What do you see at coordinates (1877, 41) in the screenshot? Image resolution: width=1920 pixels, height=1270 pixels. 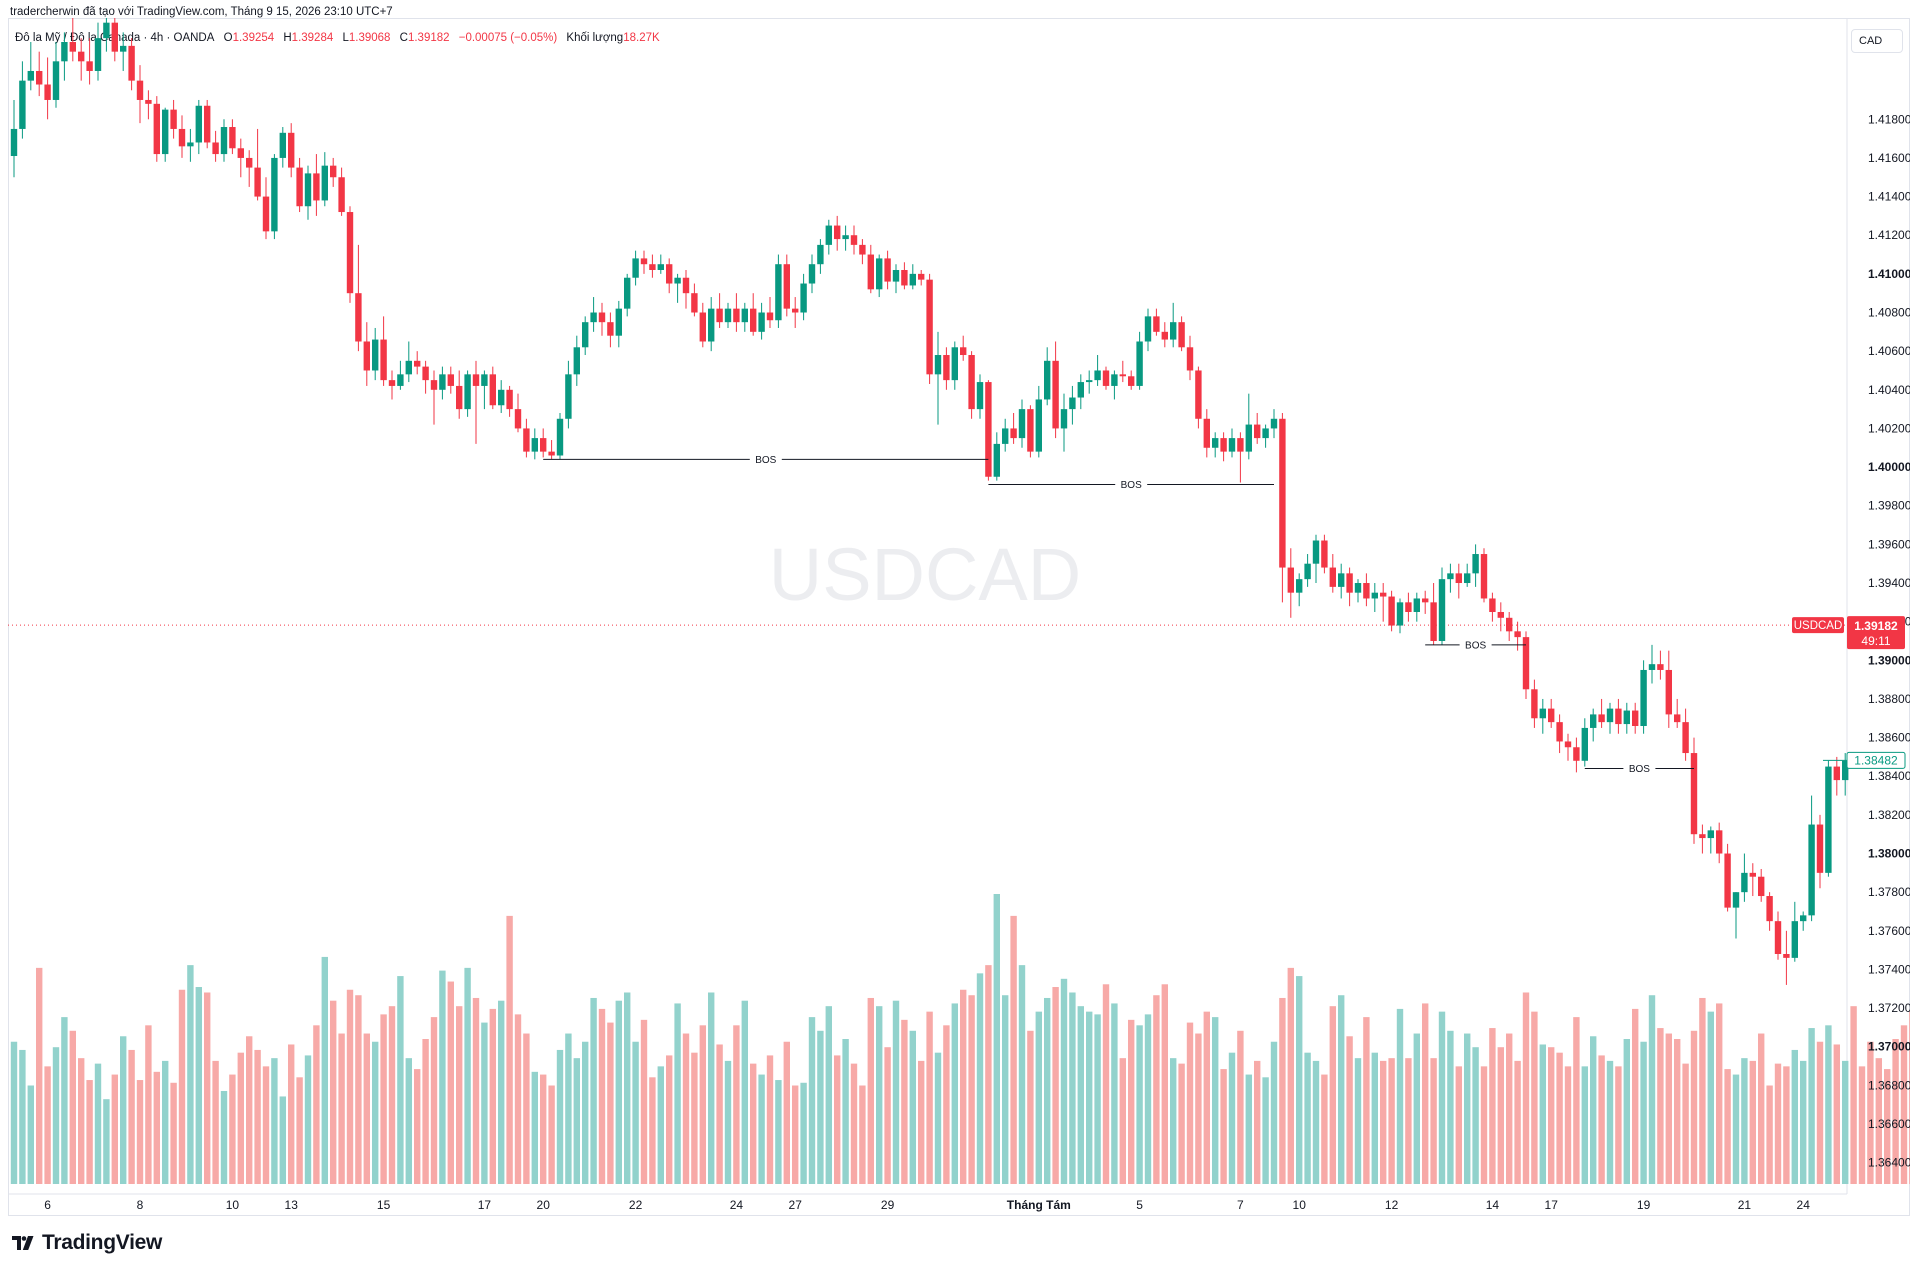 I see `currency-button: CAD` at bounding box center [1877, 41].